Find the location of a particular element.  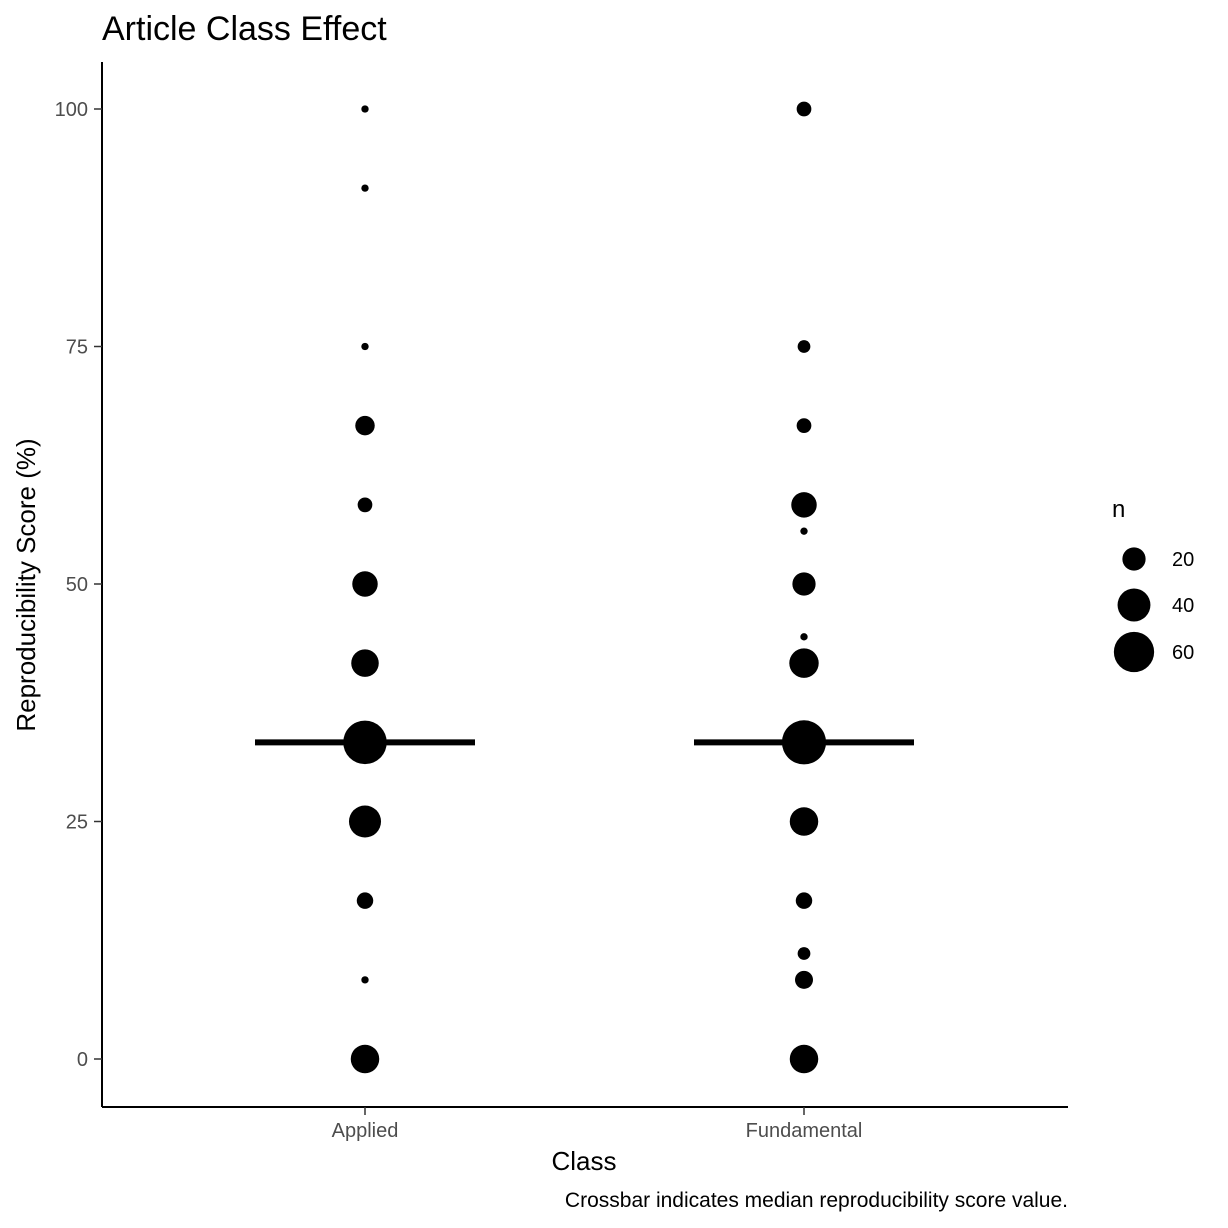

legend-title: n is located at coordinates (1118, 509).